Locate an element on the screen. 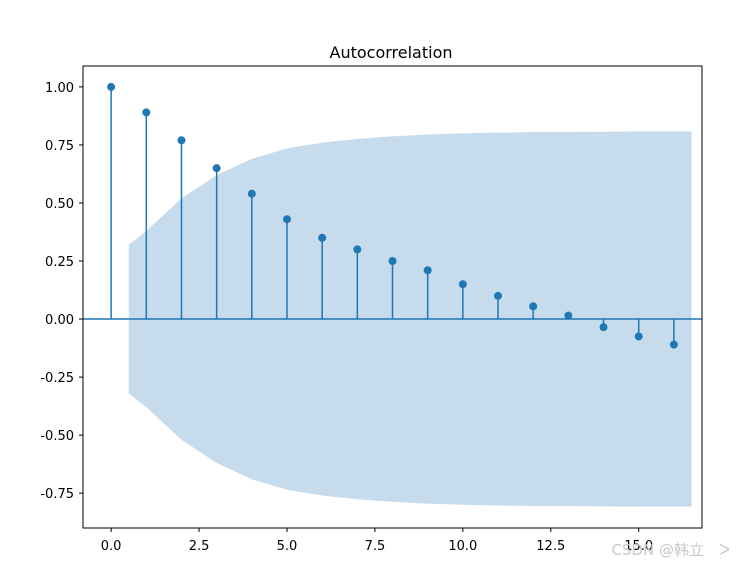 The image size is (742, 568). y-tick-label: -0.75 is located at coordinates (57, 494).